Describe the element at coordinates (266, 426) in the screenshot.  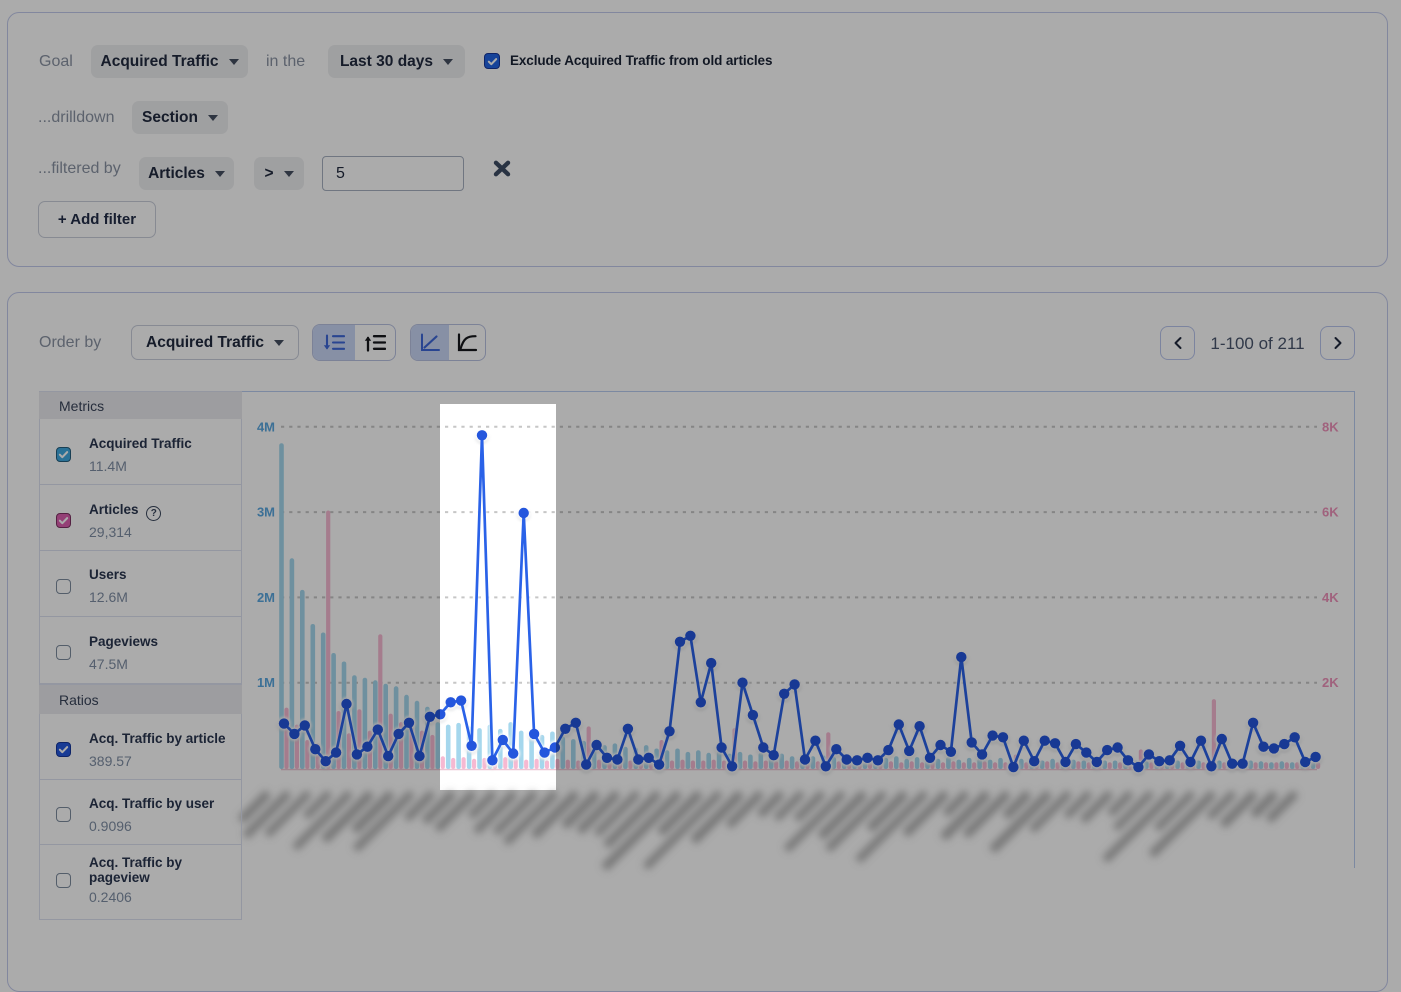
I see `svg-text: 4M` at that location.